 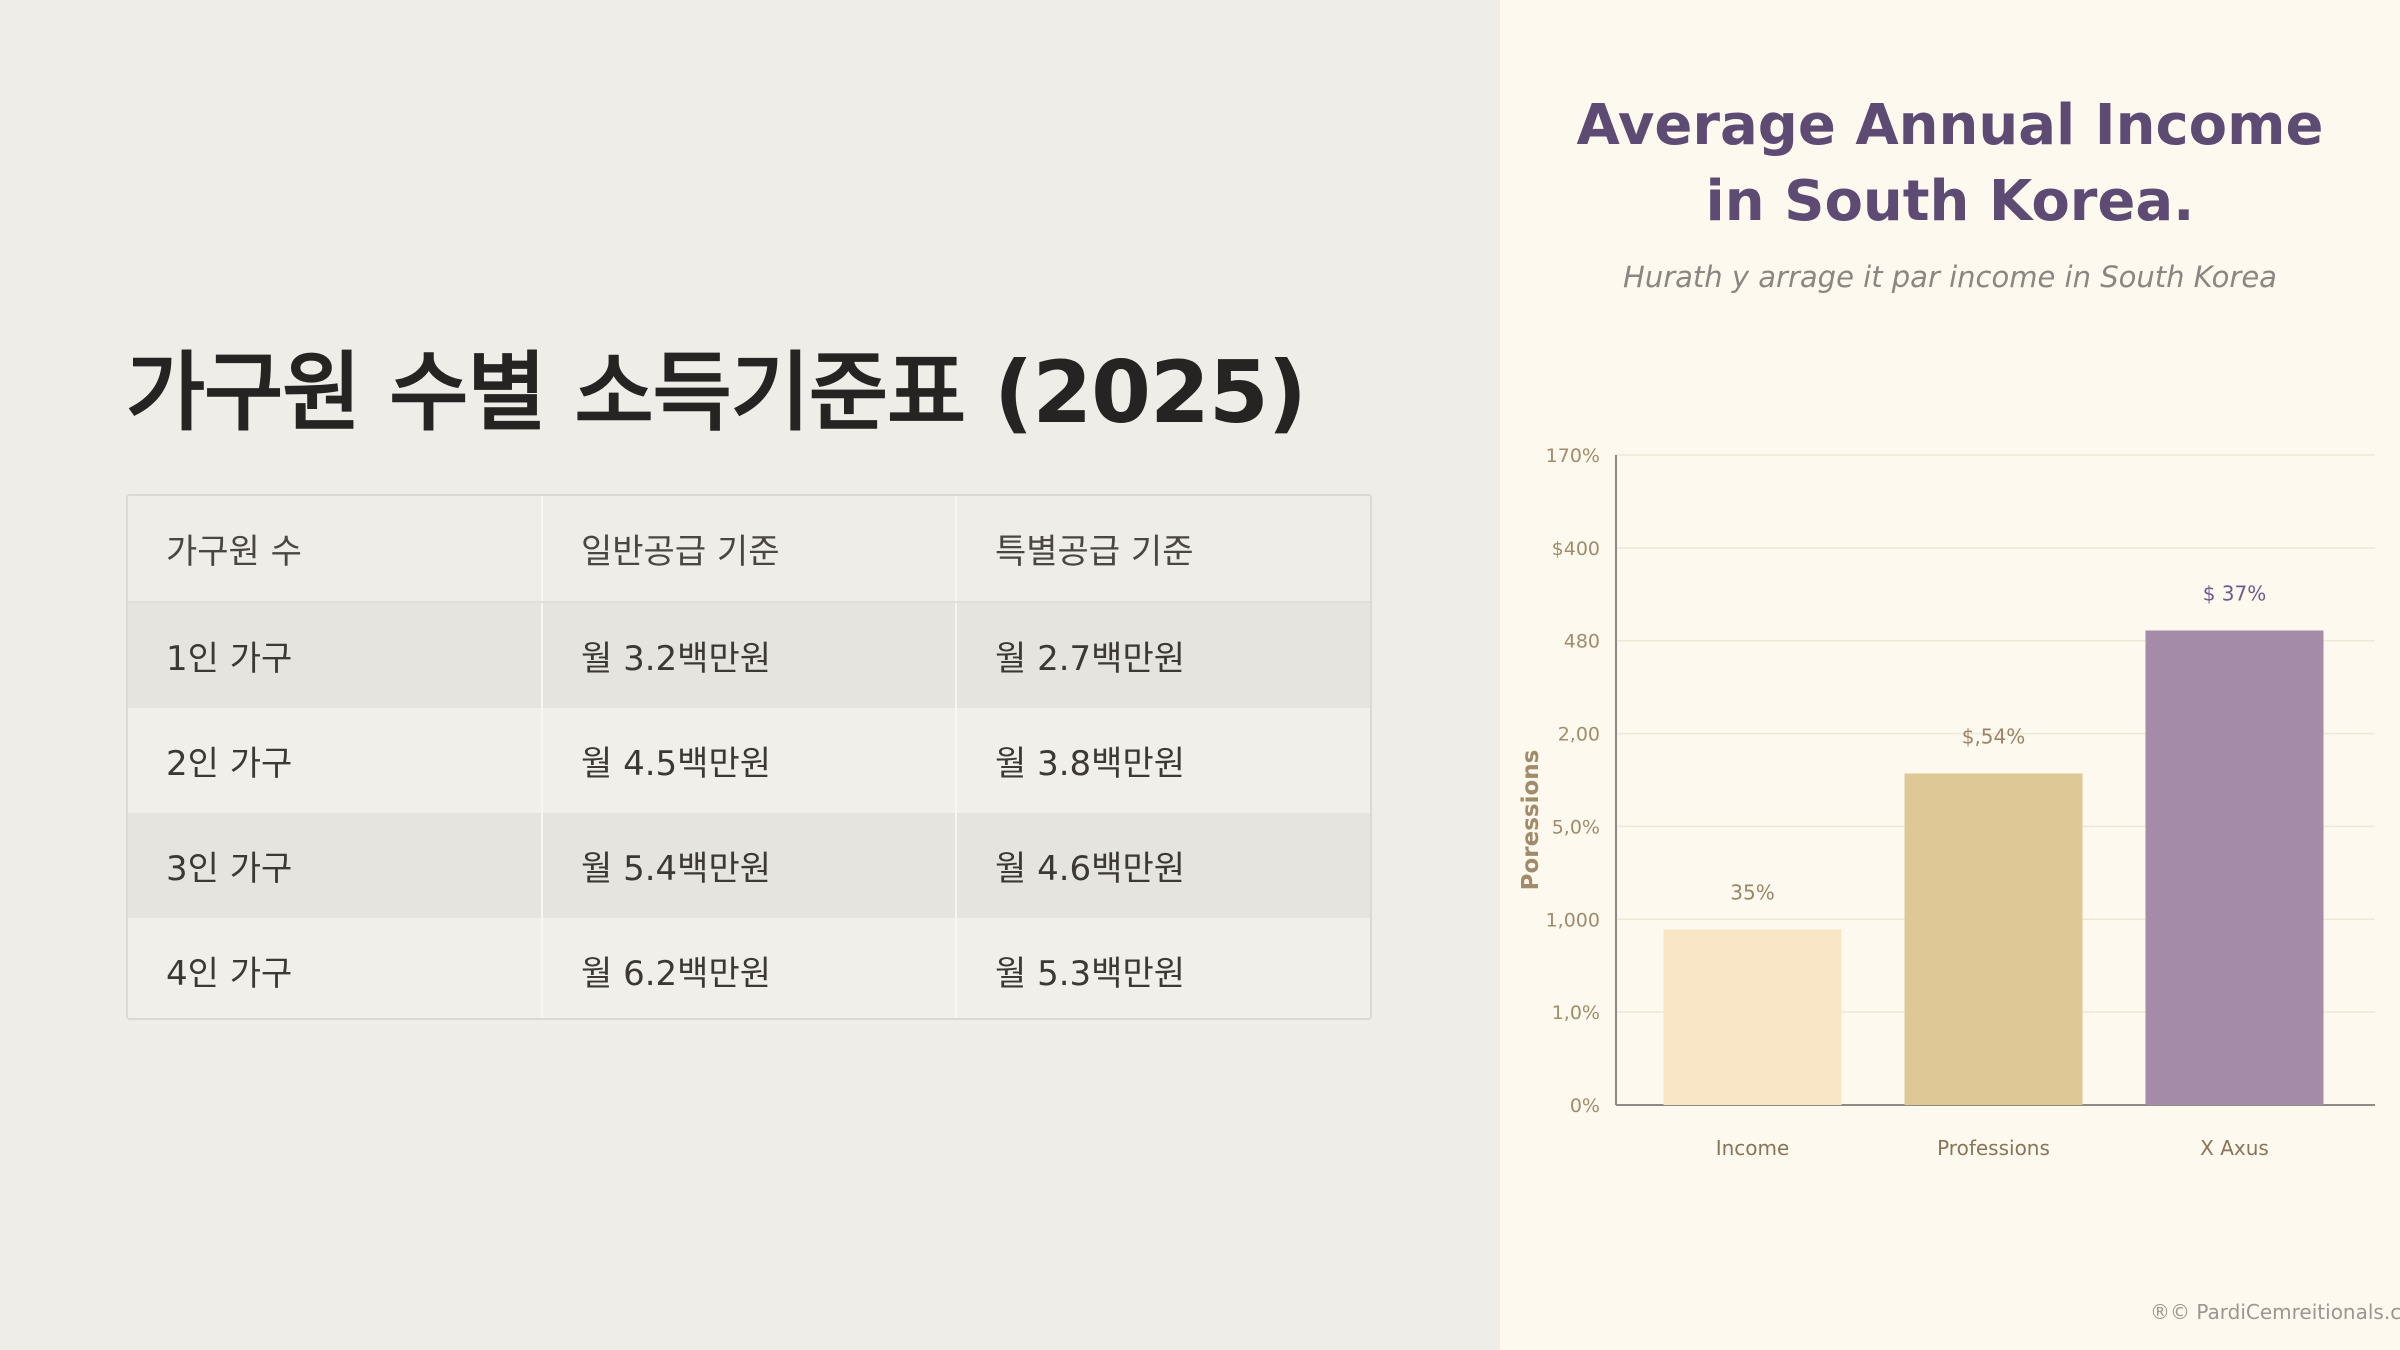 I want to click on watermark: ®© PardiCemreitionals.c, so click(x=2275, y=1312).